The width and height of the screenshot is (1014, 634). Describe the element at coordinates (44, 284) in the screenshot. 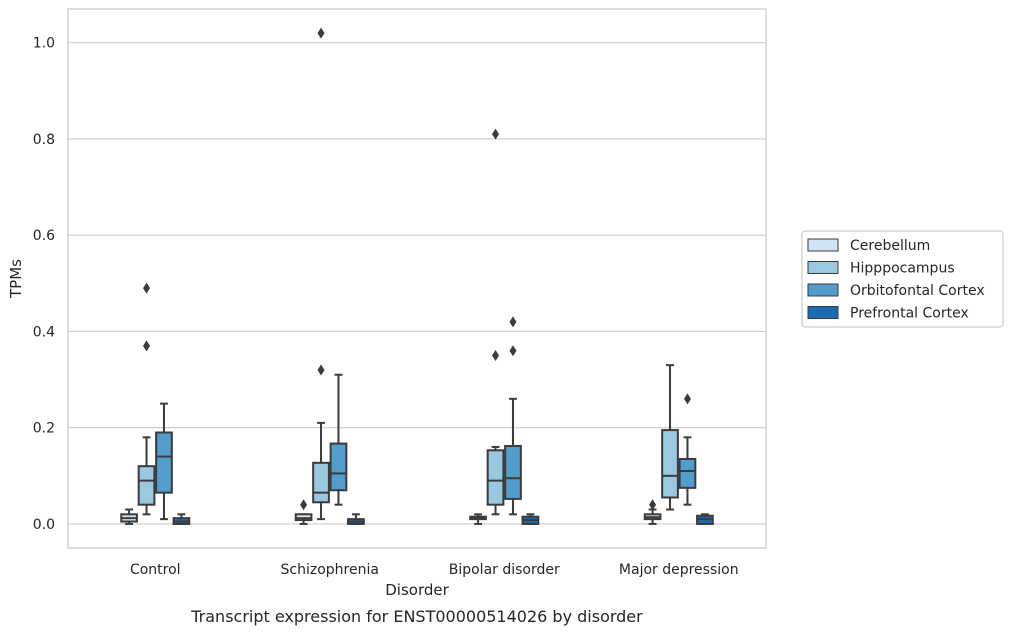

I see `y-axis: 0.0 0.2 0.4 0.6 0.8 1.0` at that location.